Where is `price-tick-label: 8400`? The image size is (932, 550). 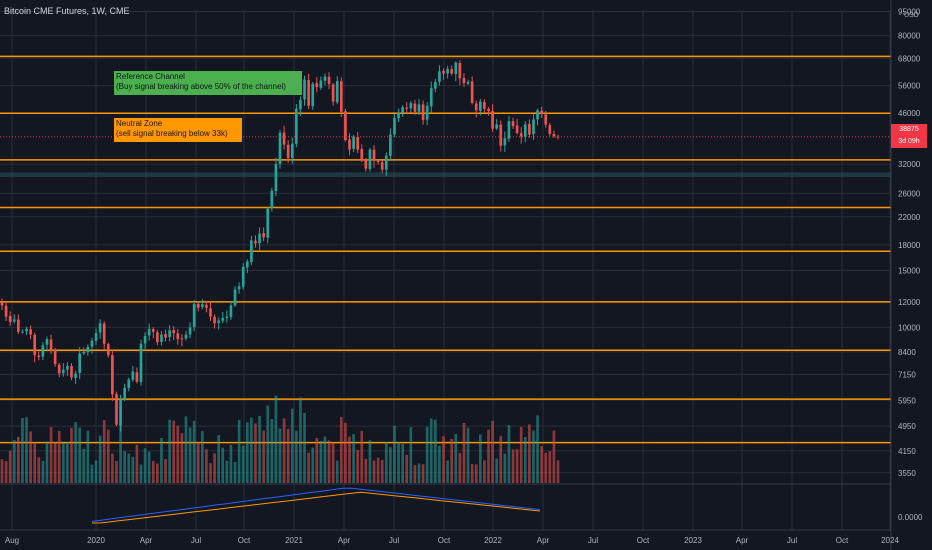
price-tick-label: 8400 is located at coordinates (907, 352).